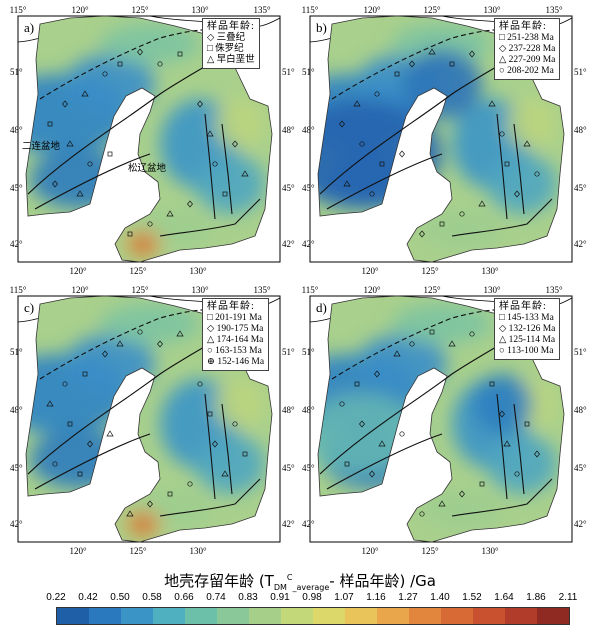 The image size is (600, 628). Describe the element at coordinates (231, 60) in the screenshot. I see `legend-item: △ 早白垩世` at that location.